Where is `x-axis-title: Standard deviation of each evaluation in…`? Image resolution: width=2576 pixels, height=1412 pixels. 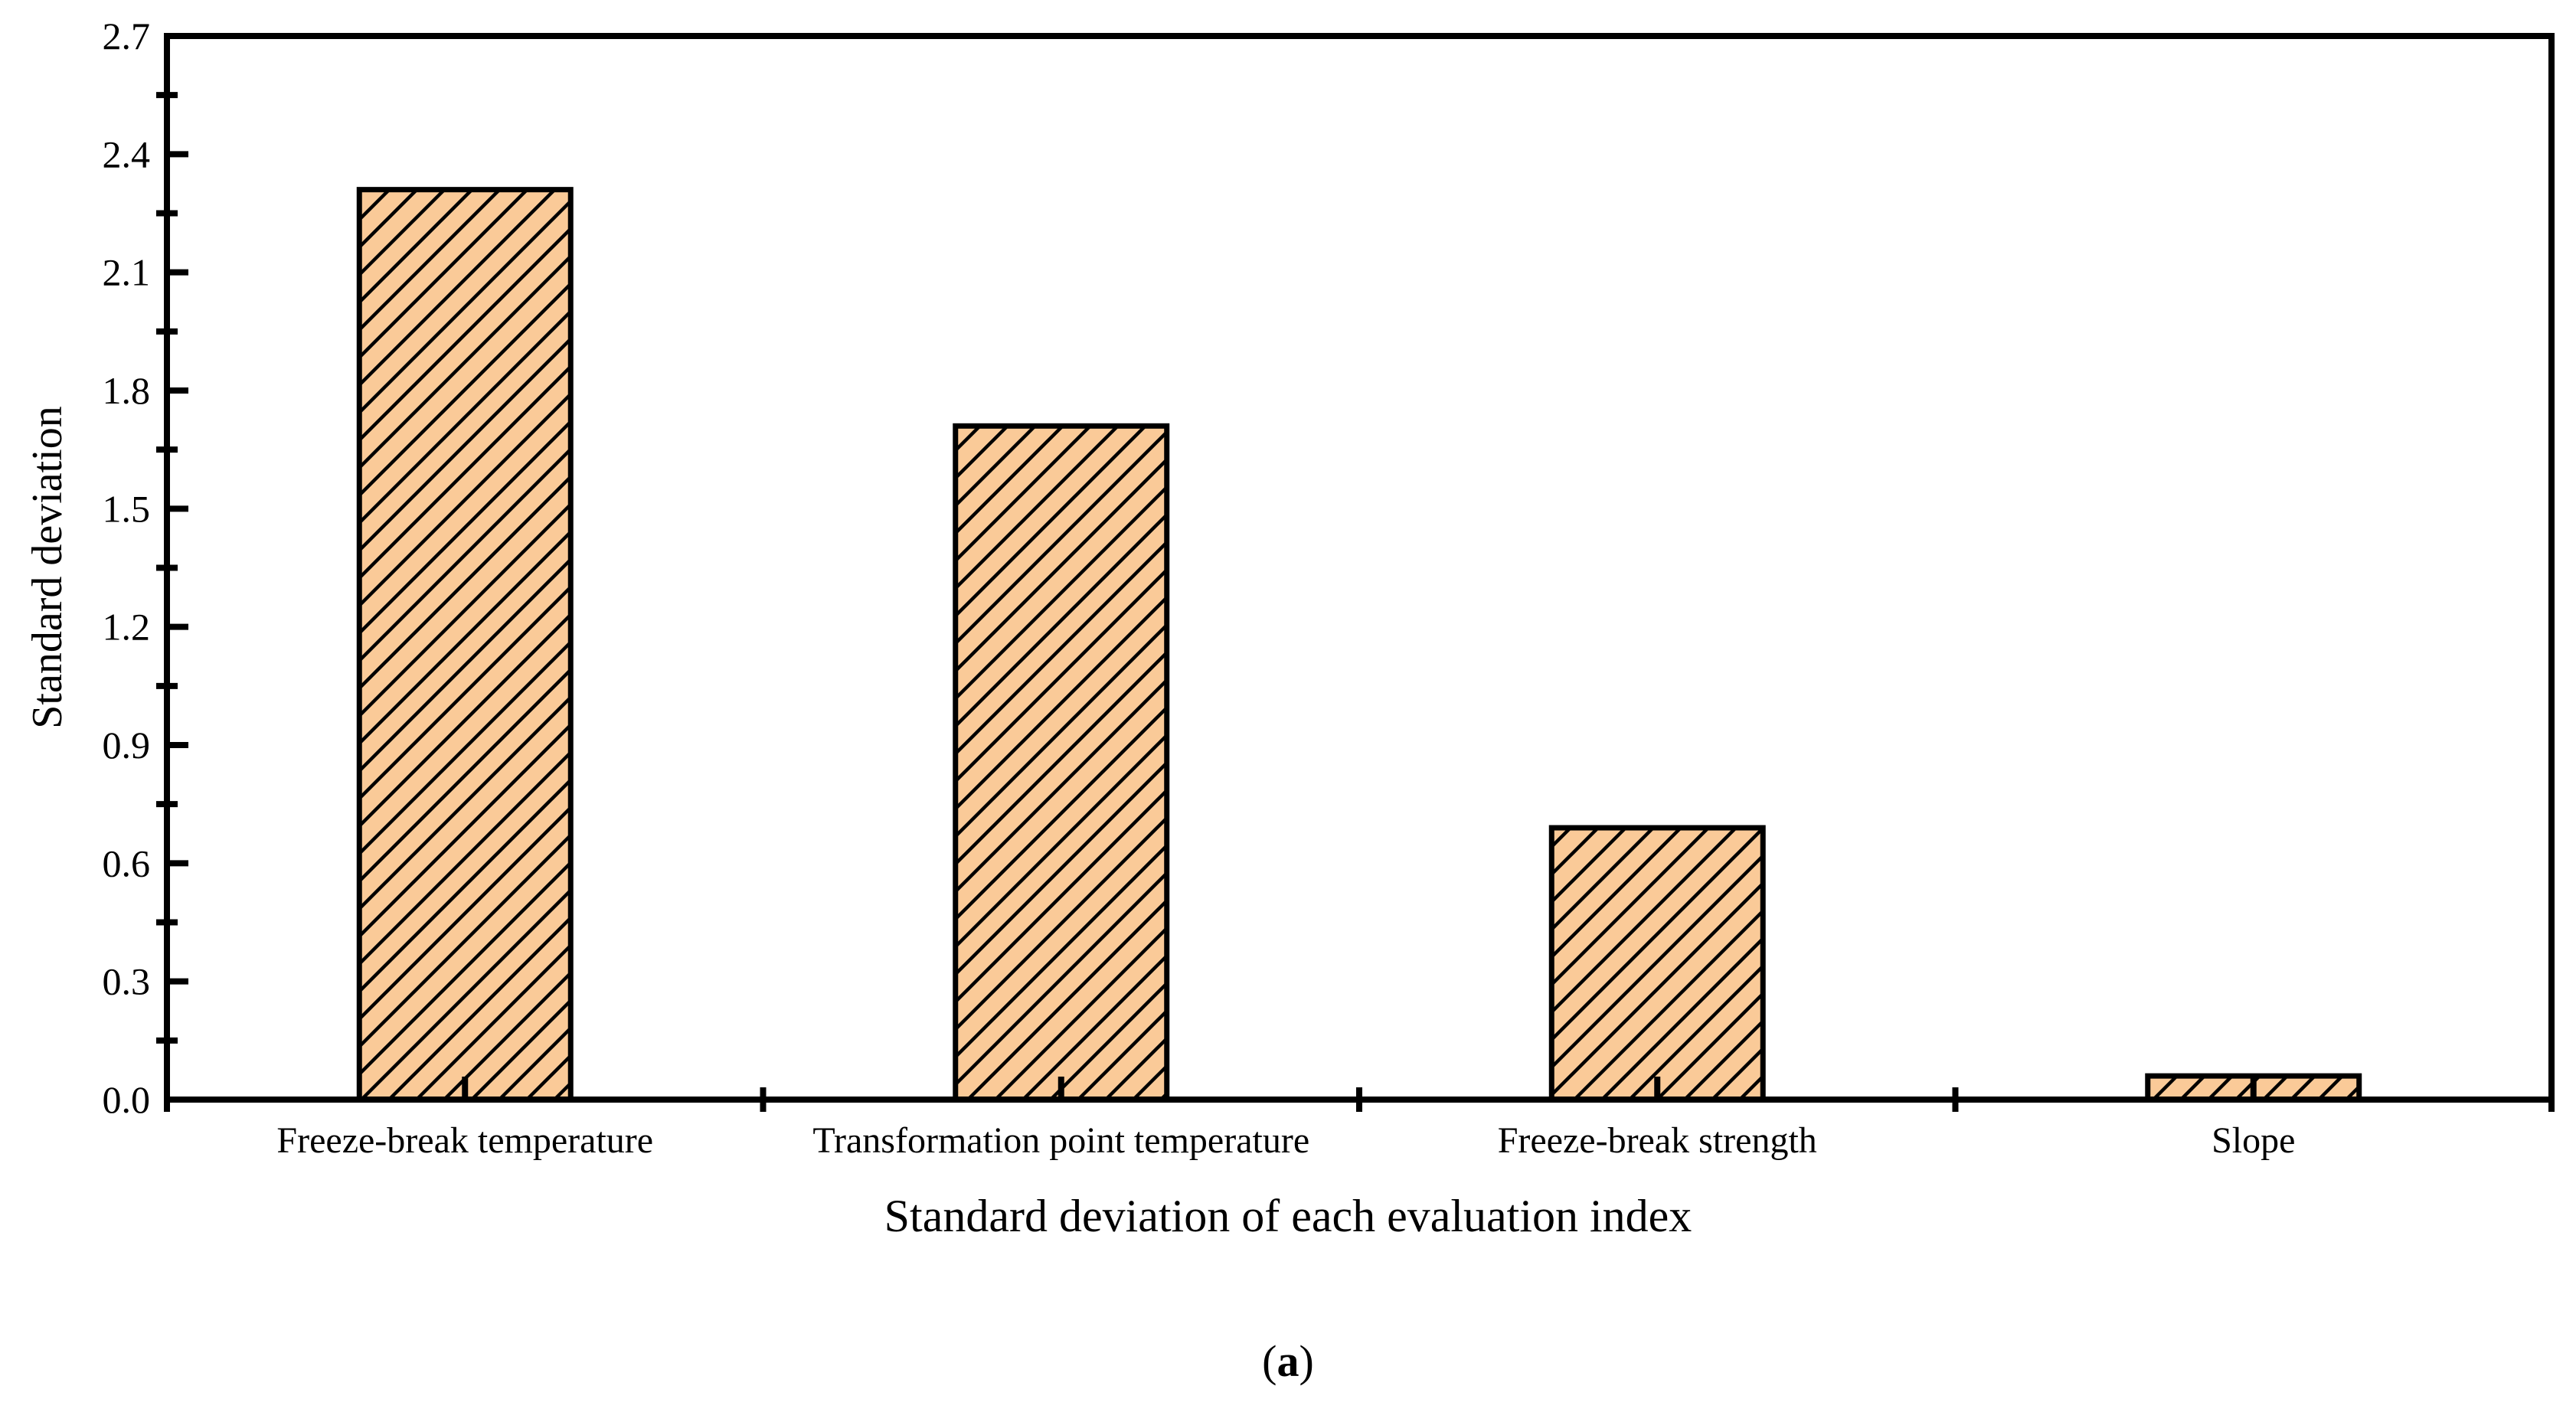
x-axis-title: Standard deviation of each evaluation in… is located at coordinates (1288, 1216).